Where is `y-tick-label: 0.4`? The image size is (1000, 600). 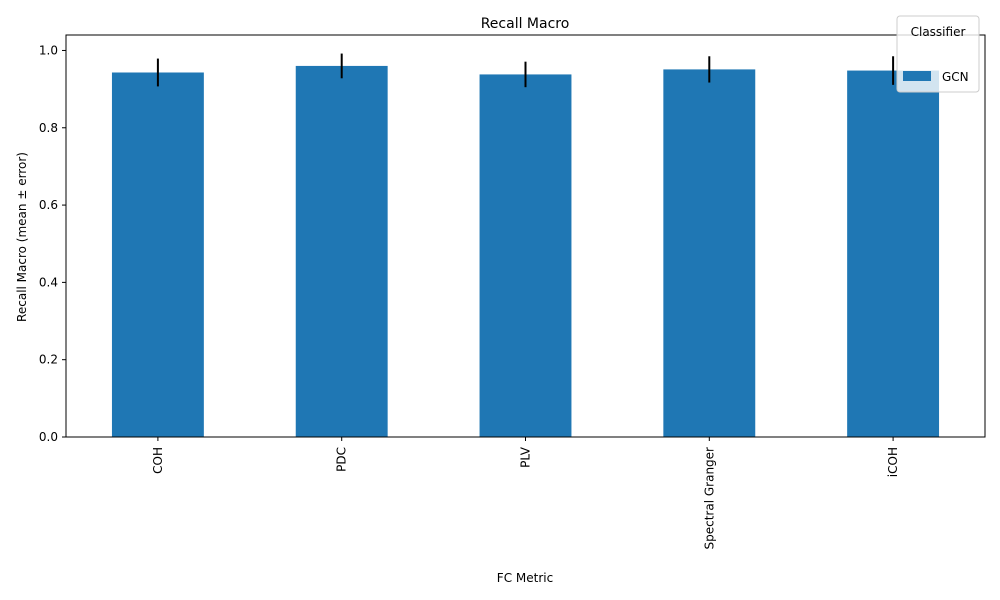 y-tick-label: 0.4 is located at coordinates (48, 282).